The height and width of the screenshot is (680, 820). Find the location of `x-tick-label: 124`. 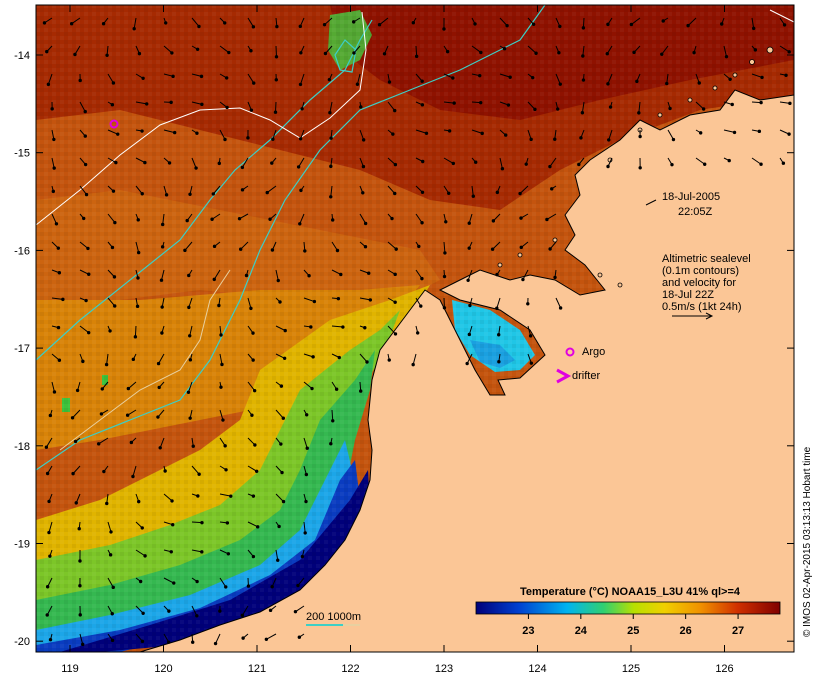

x-tick-label: 124 is located at coordinates (537, 669).